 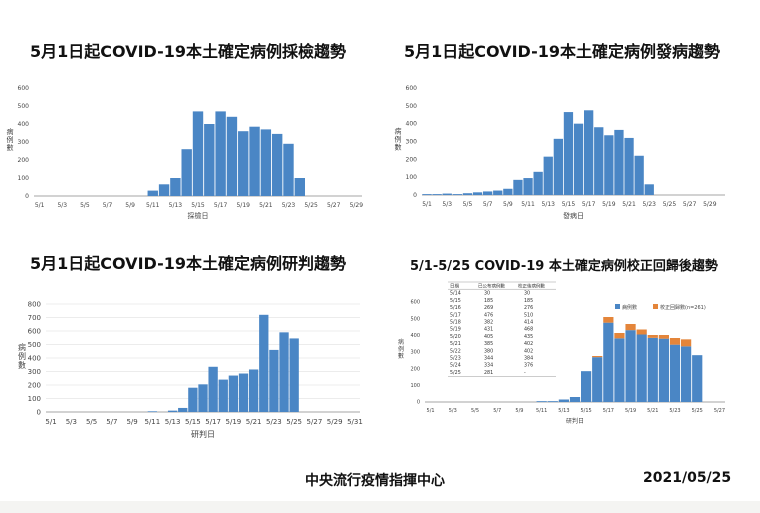 What do you see at coordinates (528, 366) in the screenshot?
I see `table-cell: 376` at bounding box center [528, 366].